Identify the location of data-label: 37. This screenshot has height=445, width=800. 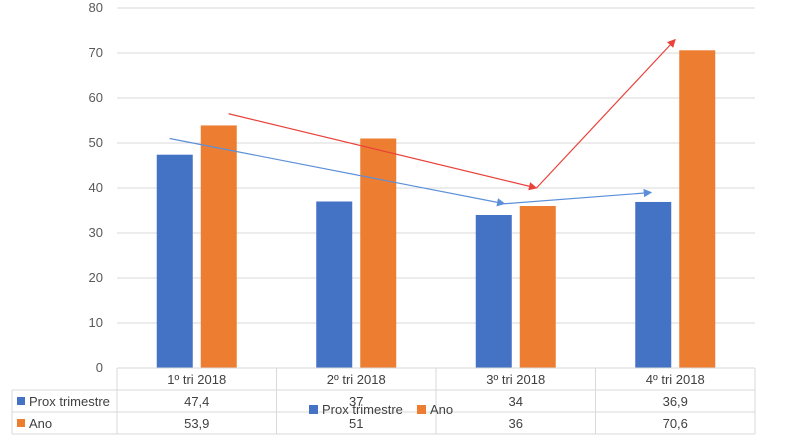
(356, 401).